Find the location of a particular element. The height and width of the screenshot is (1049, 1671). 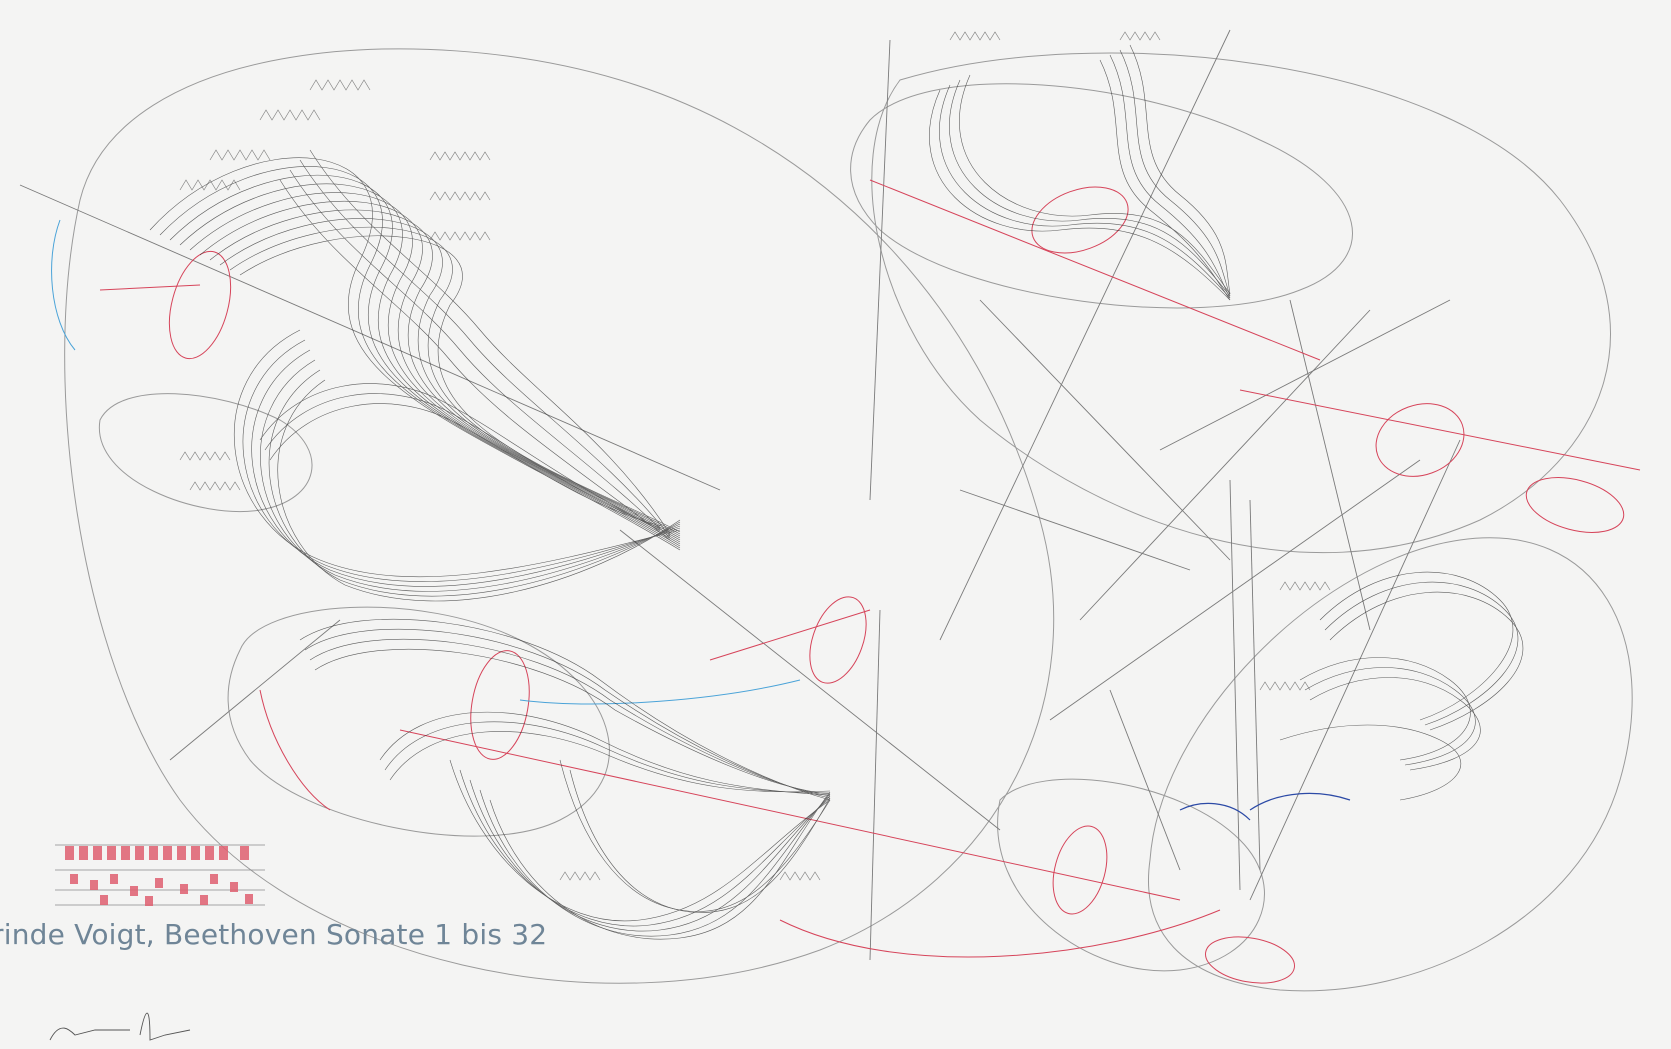

dark-blue-lines is located at coordinates (1265, 806).